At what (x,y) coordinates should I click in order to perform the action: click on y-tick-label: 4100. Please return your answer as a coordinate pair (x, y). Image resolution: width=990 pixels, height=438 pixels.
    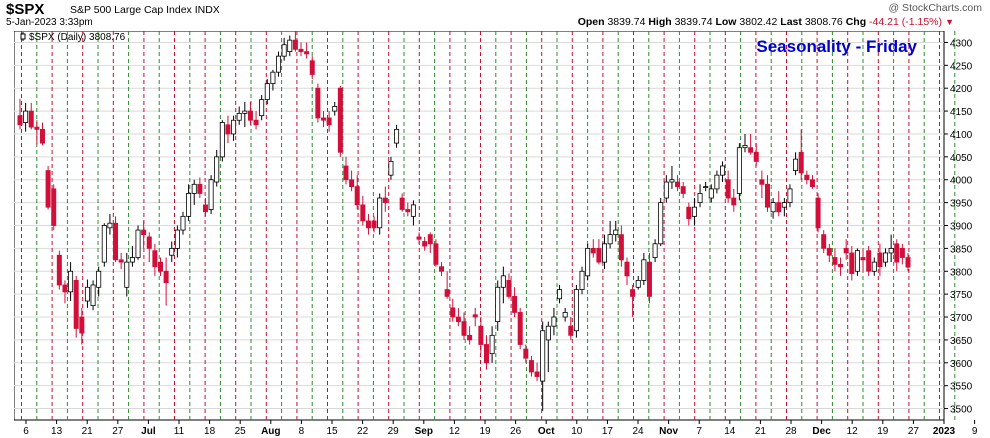
    Looking at the image, I should click on (961, 135).